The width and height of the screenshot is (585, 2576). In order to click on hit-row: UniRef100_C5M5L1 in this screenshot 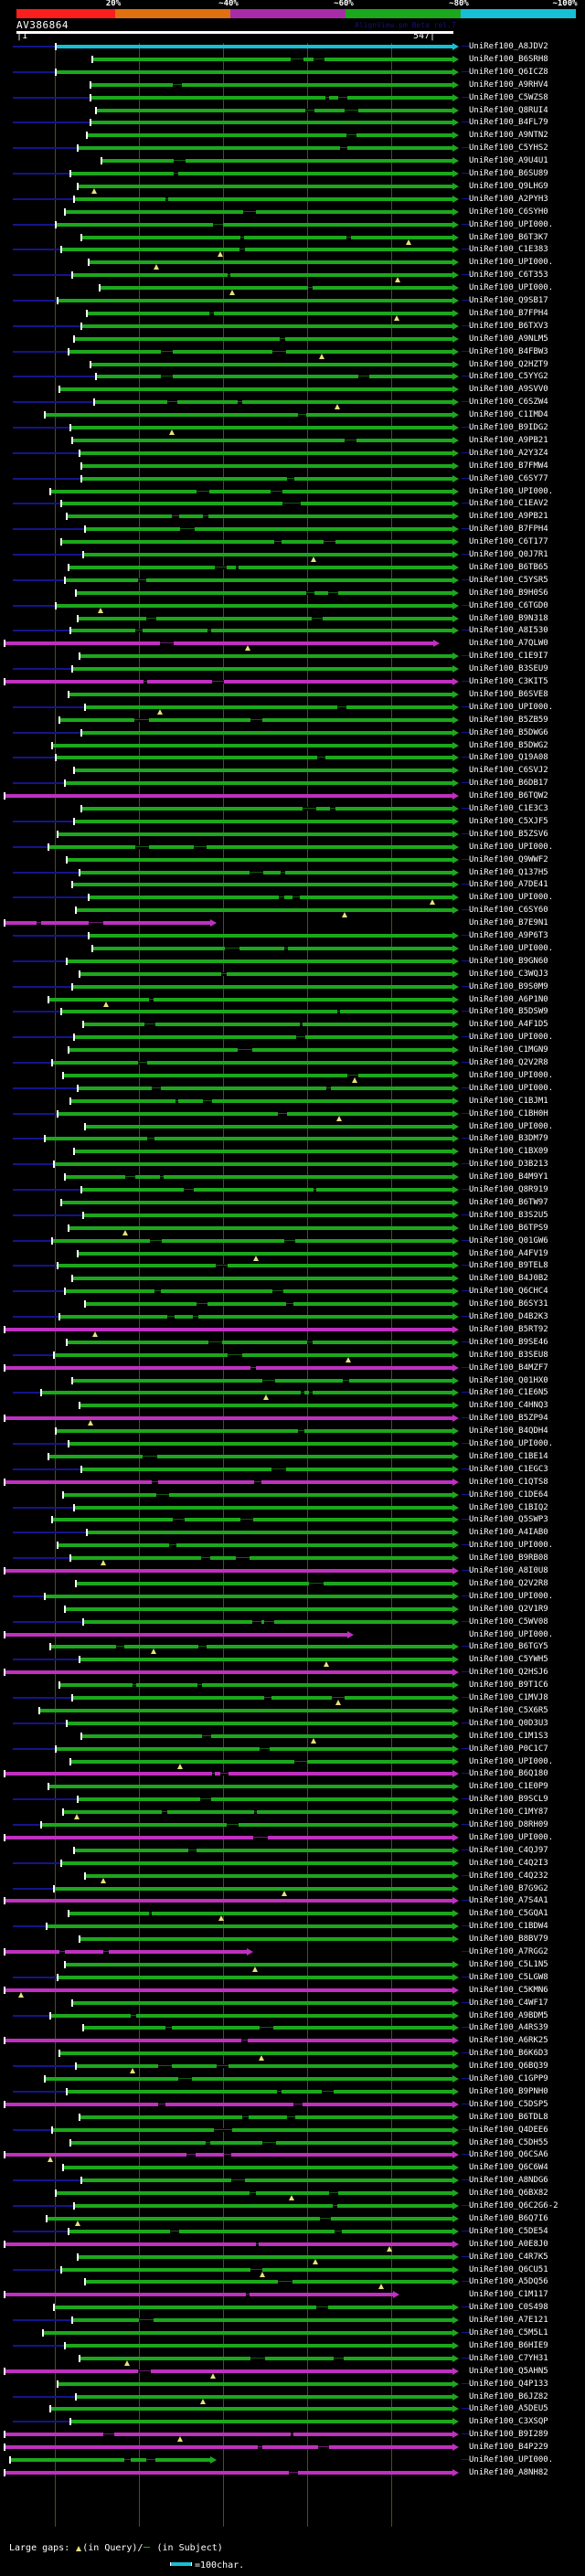, I will do `click(293, 2333)`.